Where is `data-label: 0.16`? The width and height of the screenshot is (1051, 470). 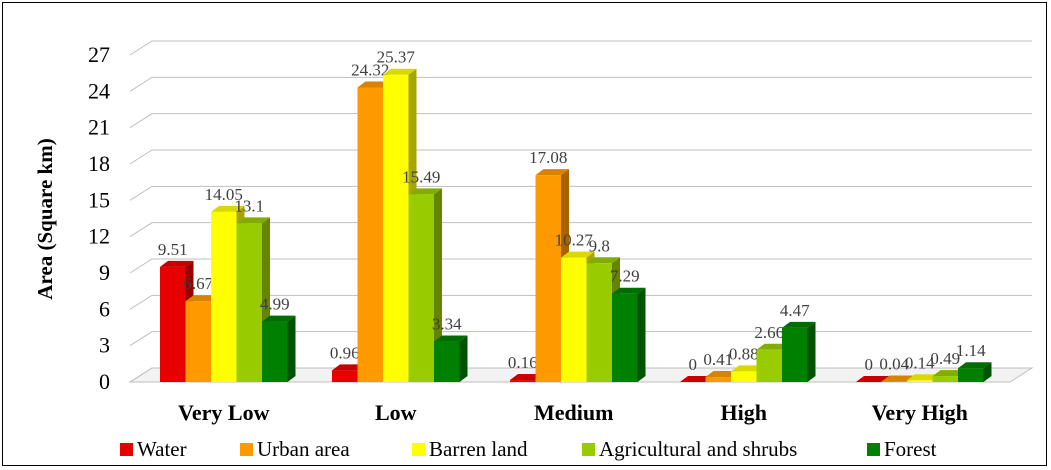
data-label: 0.16 is located at coordinates (523, 362).